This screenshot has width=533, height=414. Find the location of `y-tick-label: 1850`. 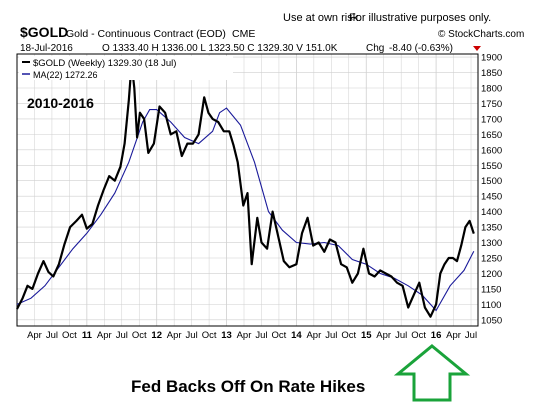

y-tick-label: 1850 is located at coordinates (491, 73).